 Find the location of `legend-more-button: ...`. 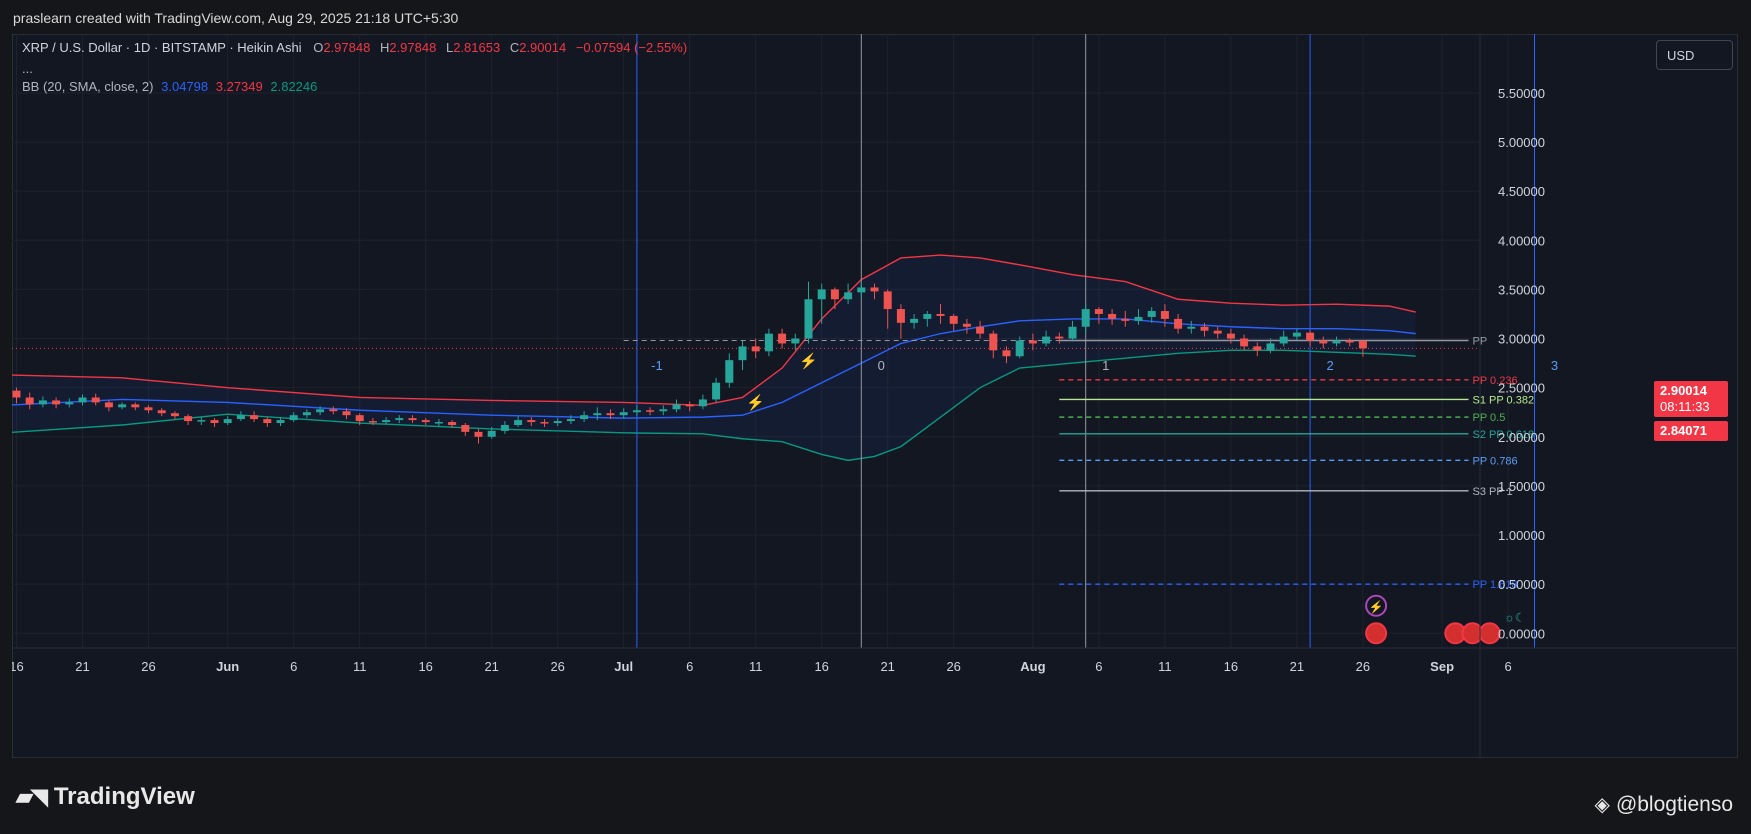

legend-more-button: ... is located at coordinates (27, 68).